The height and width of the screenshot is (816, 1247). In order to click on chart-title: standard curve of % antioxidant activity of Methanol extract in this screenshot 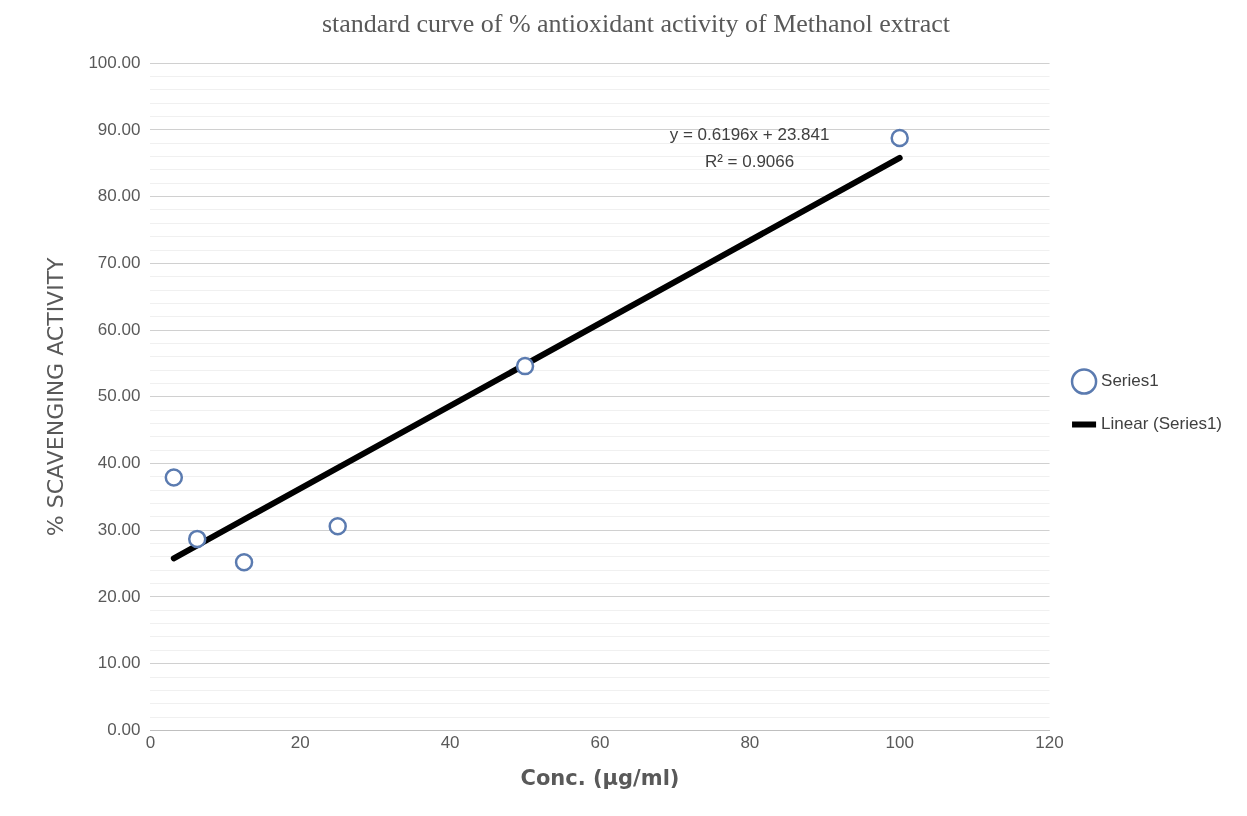, I will do `click(636, 24)`.